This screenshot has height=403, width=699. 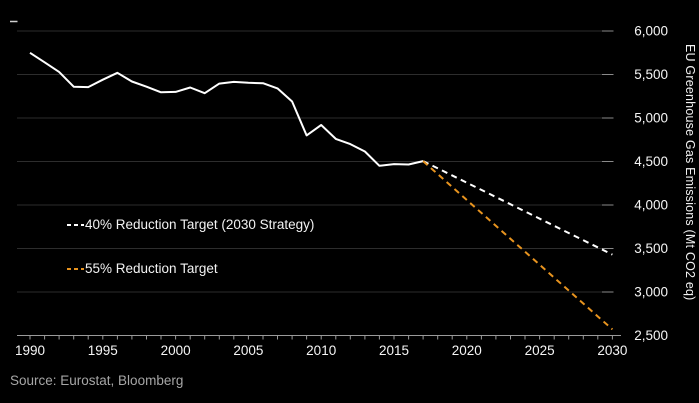 What do you see at coordinates (651, 335) in the screenshot?
I see `y-tick-label: 2,500` at bounding box center [651, 335].